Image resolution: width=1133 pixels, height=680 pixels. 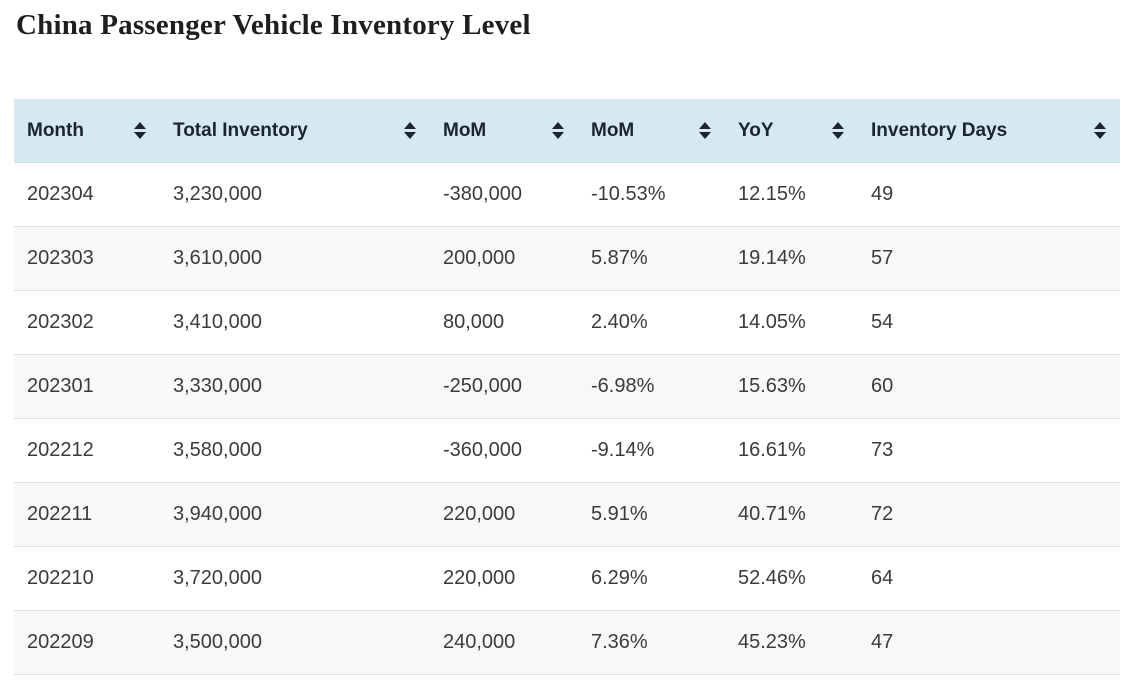 What do you see at coordinates (619, 258) in the screenshot?
I see `table-cell: 5.87%` at bounding box center [619, 258].